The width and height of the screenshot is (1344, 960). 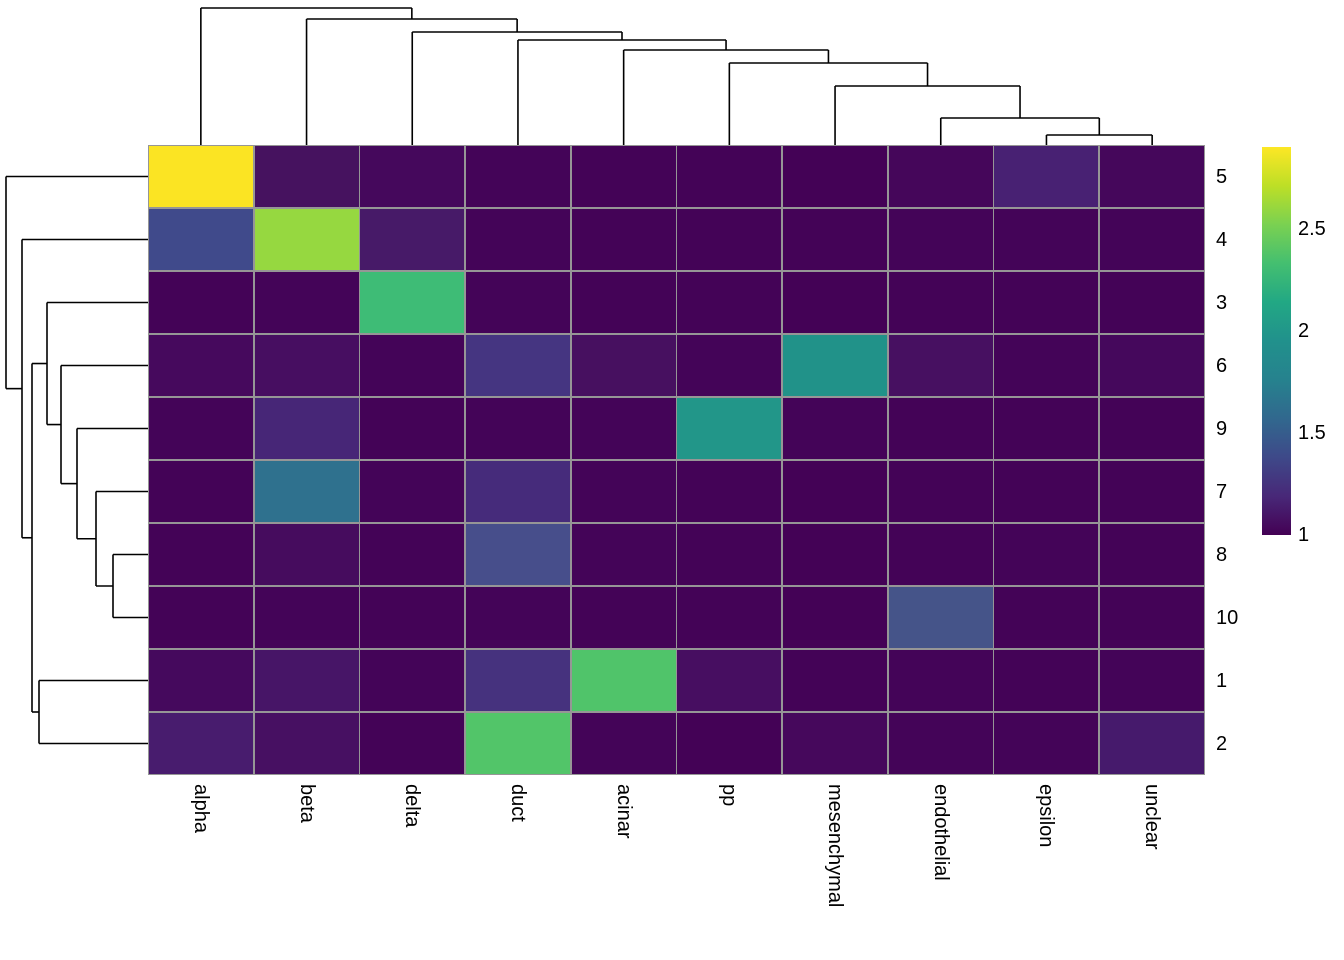 I want to click on heatmap-cell-4-alpha, so click(x=201, y=239).